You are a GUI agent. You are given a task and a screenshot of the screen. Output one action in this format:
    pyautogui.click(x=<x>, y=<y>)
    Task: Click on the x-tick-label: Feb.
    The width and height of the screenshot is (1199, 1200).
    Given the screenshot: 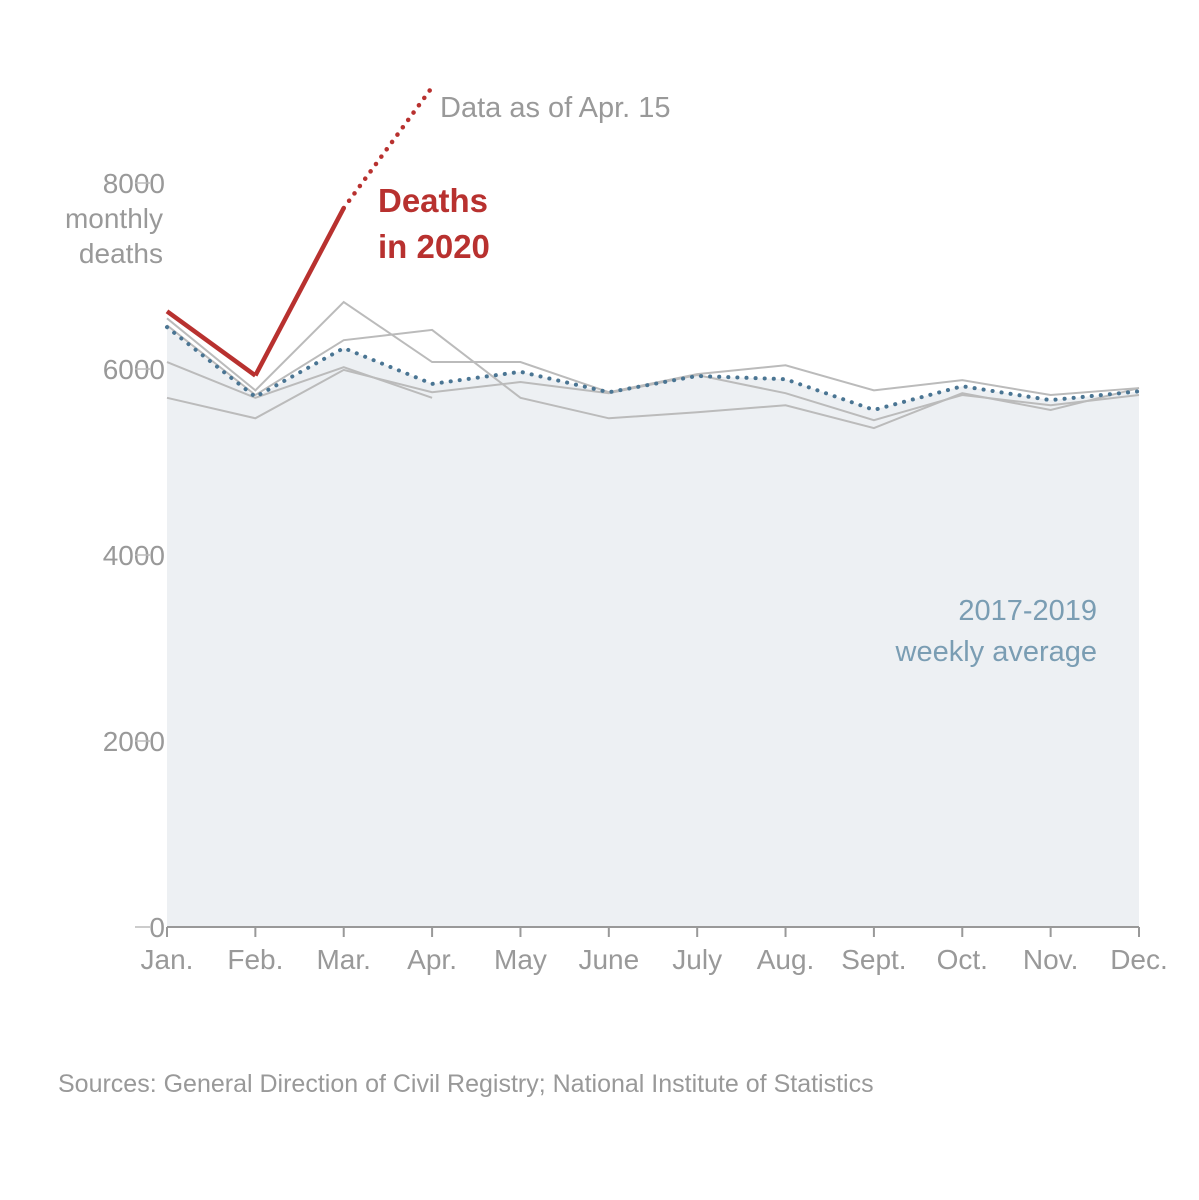 What is the action you would take?
    pyautogui.click(x=255, y=959)
    